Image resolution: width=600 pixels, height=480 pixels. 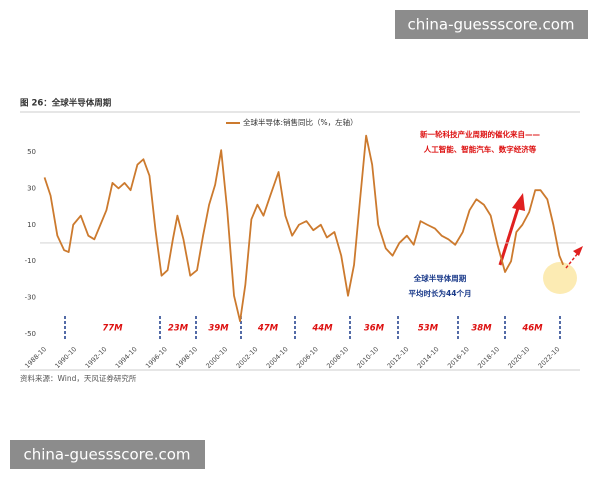 I want to click on x-tick-label: 1988-10, so click(x=35, y=357).